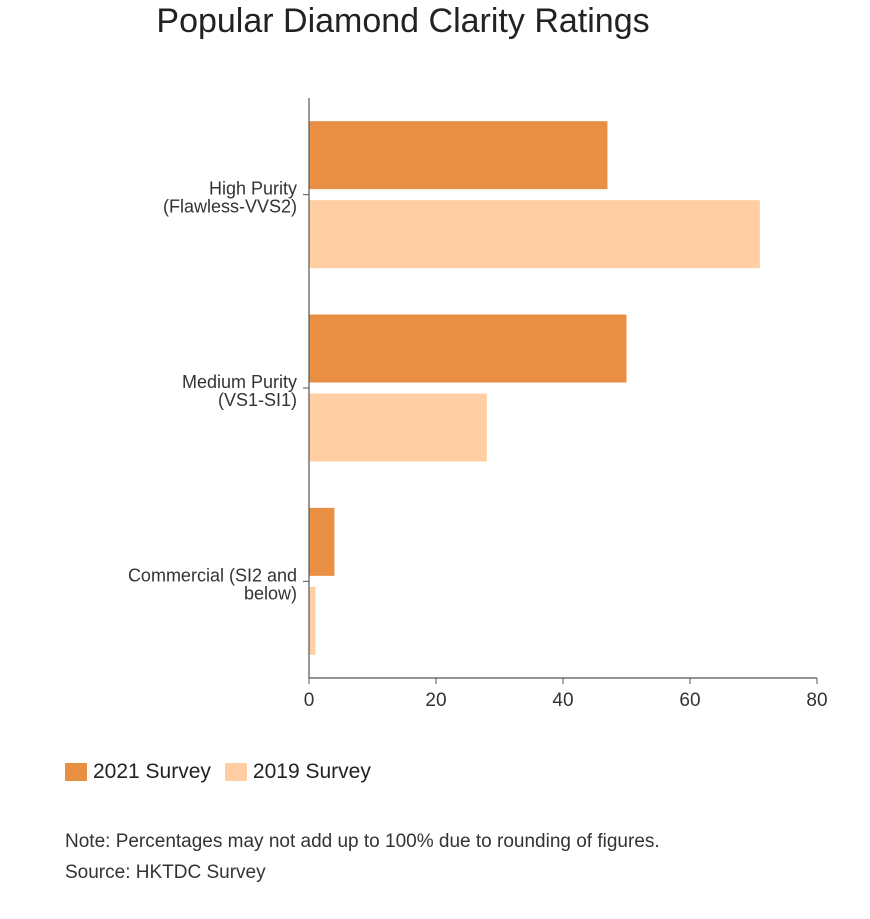 This screenshot has height=919, width=870. I want to click on y-tick-label-1: Medium Purity (VS1-SI1), so click(239, 391).